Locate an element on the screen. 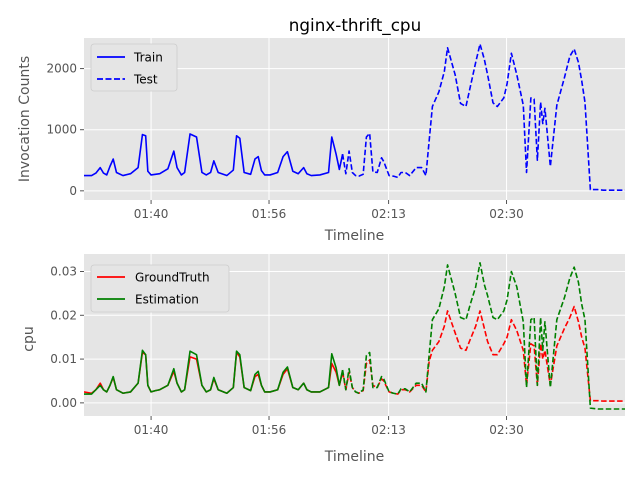  y-tick-label: 2000 is located at coordinates (61, 69).